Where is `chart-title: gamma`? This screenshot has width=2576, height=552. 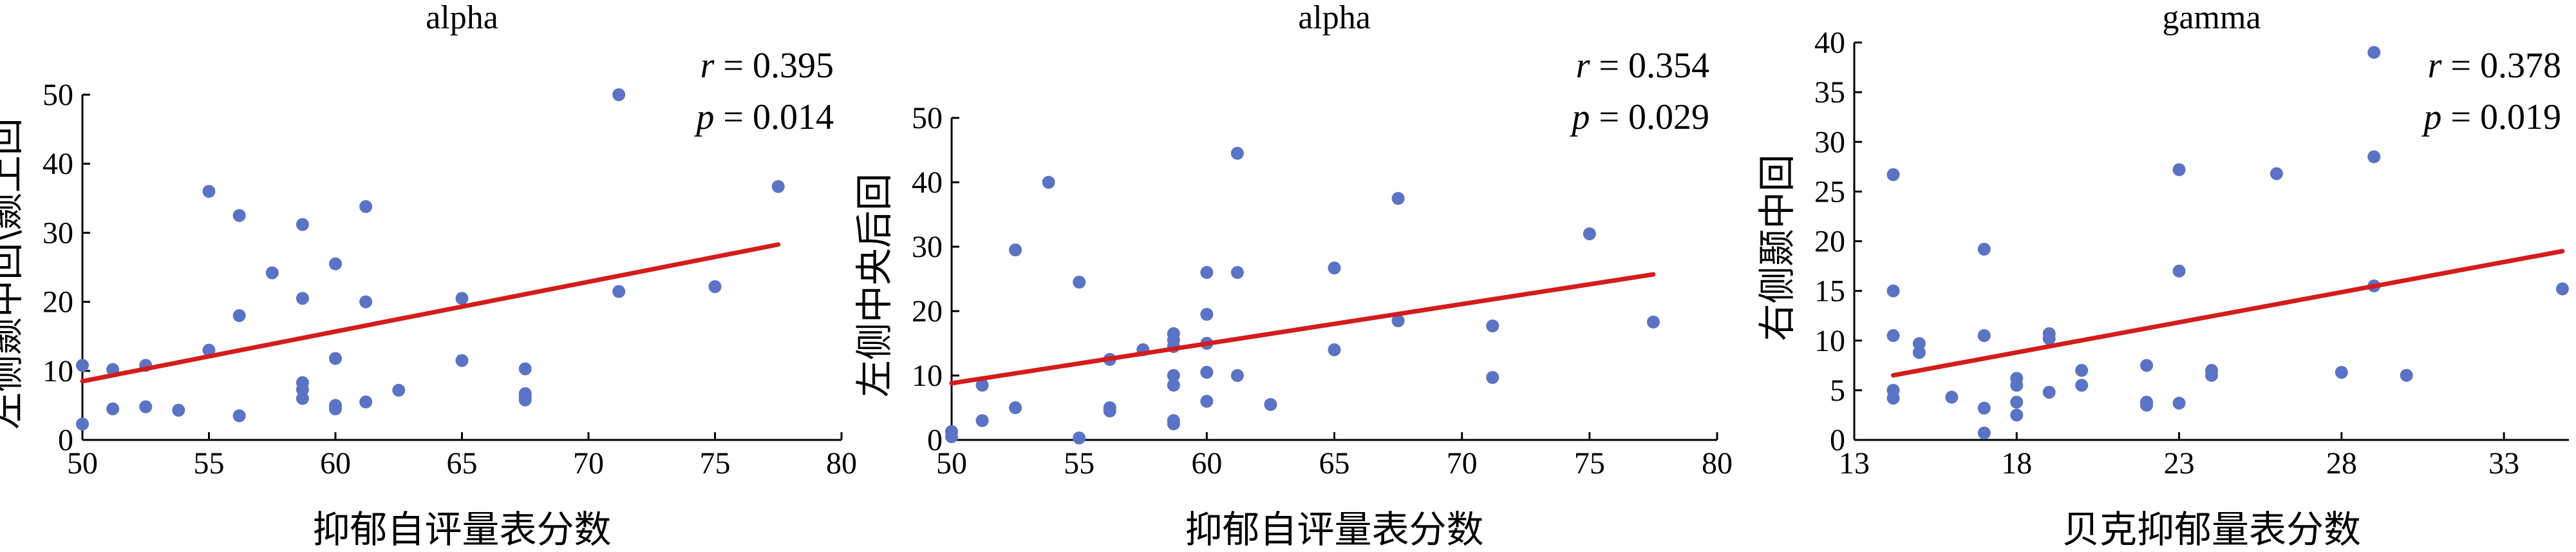
chart-title: gamma is located at coordinates (2211, 18).